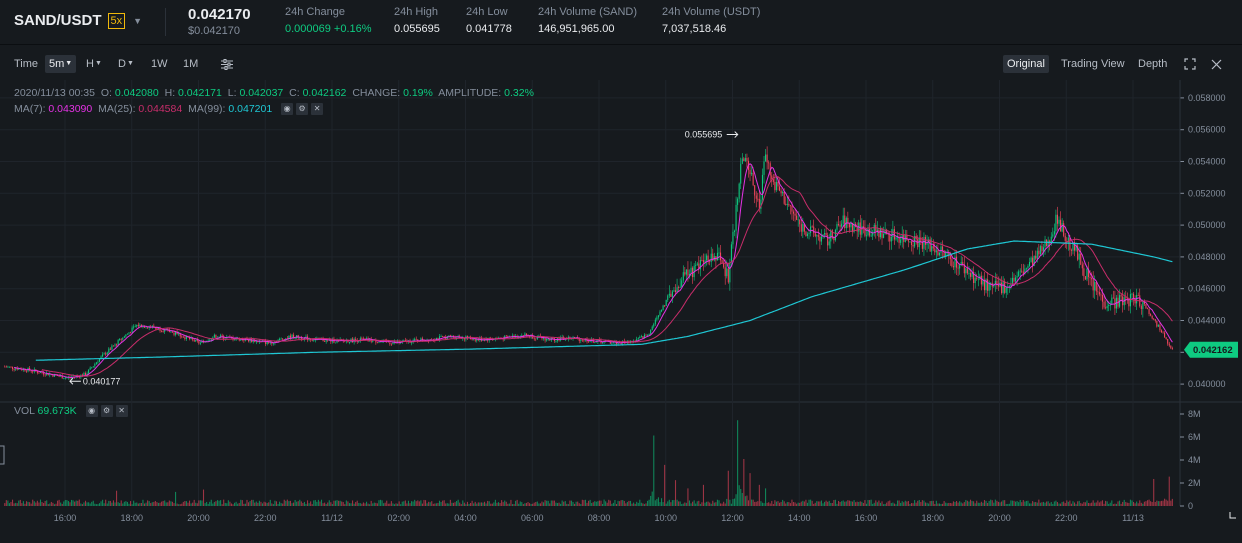 This screenshot has height=543, width=1242. What do you see at coordinates (1207, 98) in the screenshot?
I see `price-tick-label: 0.058000` at bounding box center [1207, 98].